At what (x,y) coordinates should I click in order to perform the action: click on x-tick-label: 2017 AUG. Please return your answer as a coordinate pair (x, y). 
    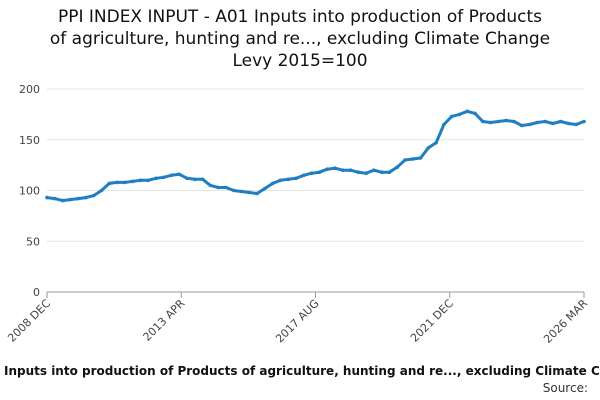
    Looking at the image, I should click on (297, 321).